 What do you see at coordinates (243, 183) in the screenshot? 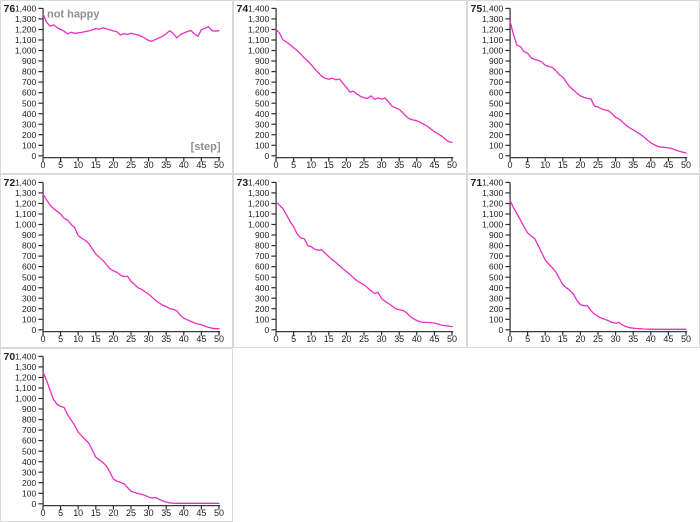
I see `svg-text: 73` at bounding box center [243, 183].